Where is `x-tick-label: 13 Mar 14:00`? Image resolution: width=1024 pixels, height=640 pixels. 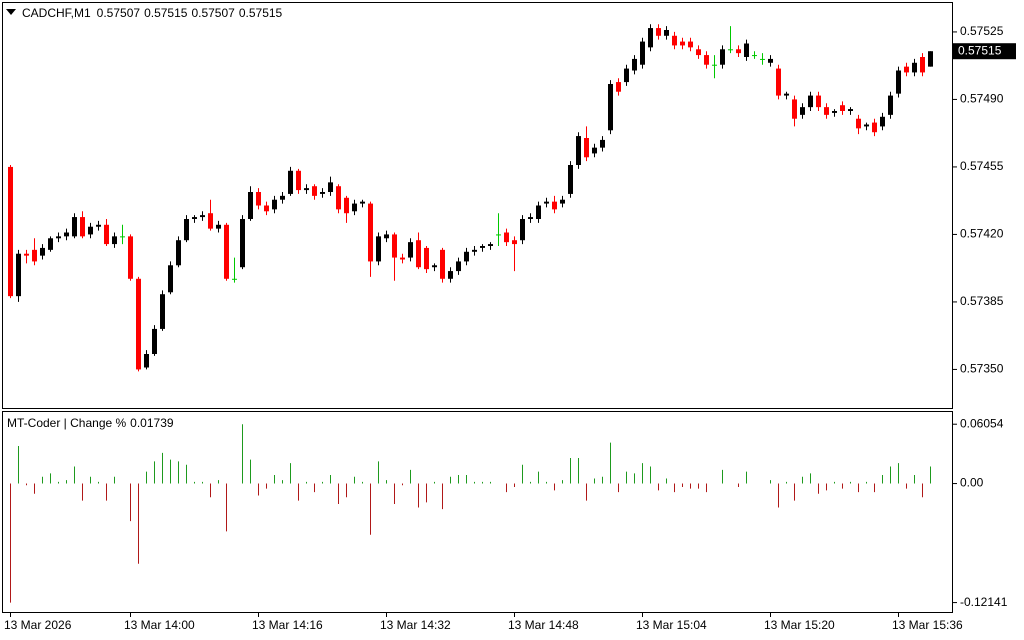
x-tick-label: 13 Mar 14:00 is located at coordinates (159, 625).